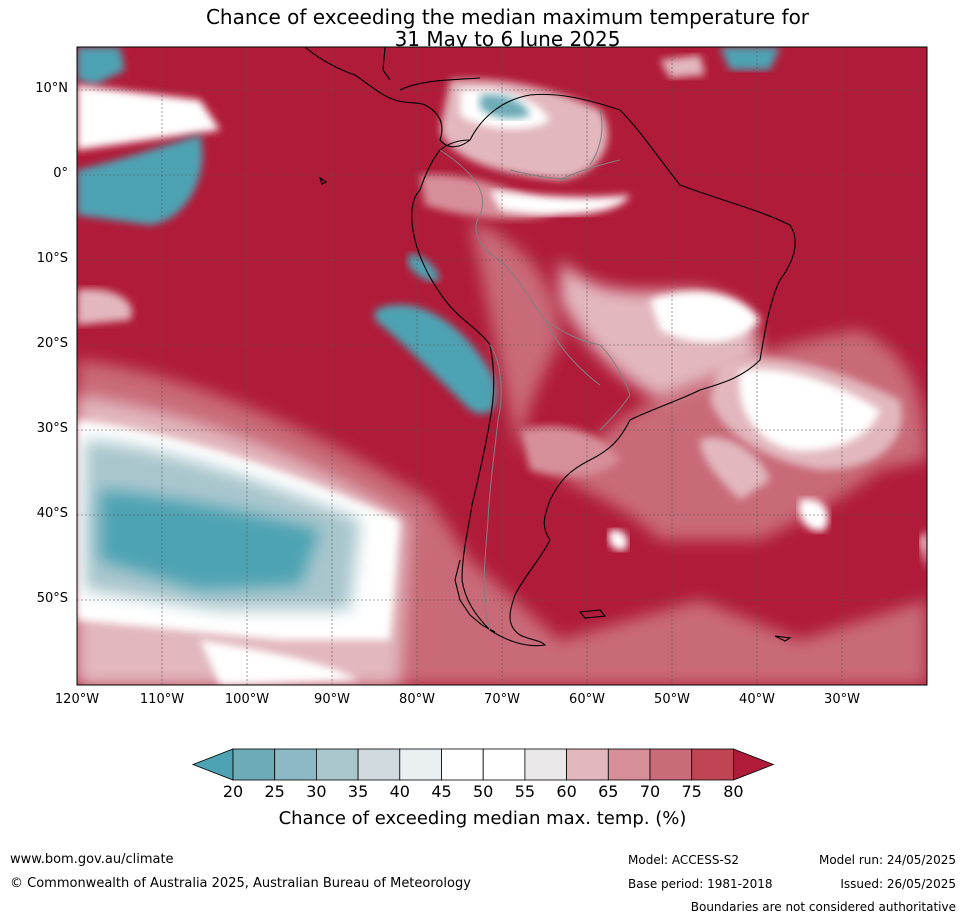 The width and height of the screenshot is (965, 919). What do you see at coordinates (52, 258) in the screenshot?
I see `latitude-label: 10°S` at bounding box center [52, 258].